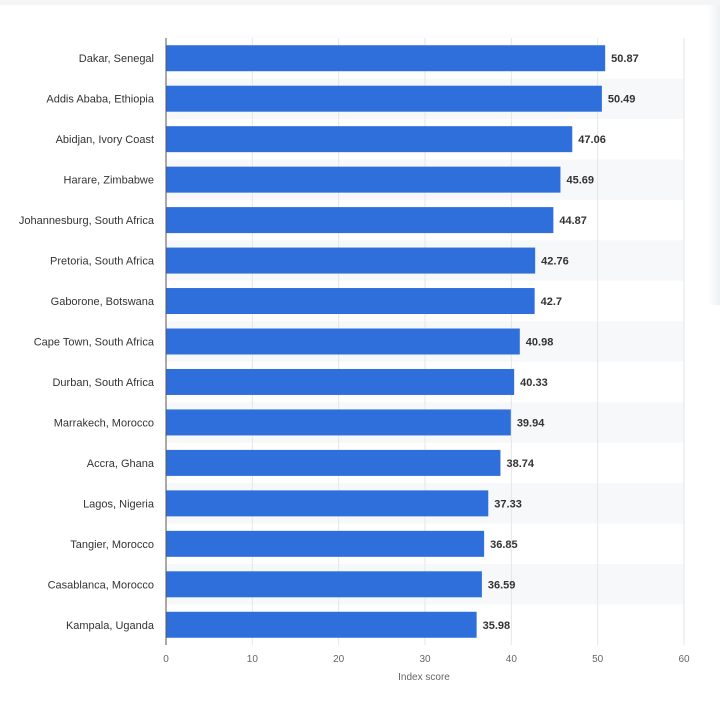  Describe the element at coordinates (121, 464) in the screenshot. I see `category-label: Accra, Ghana` at that location.